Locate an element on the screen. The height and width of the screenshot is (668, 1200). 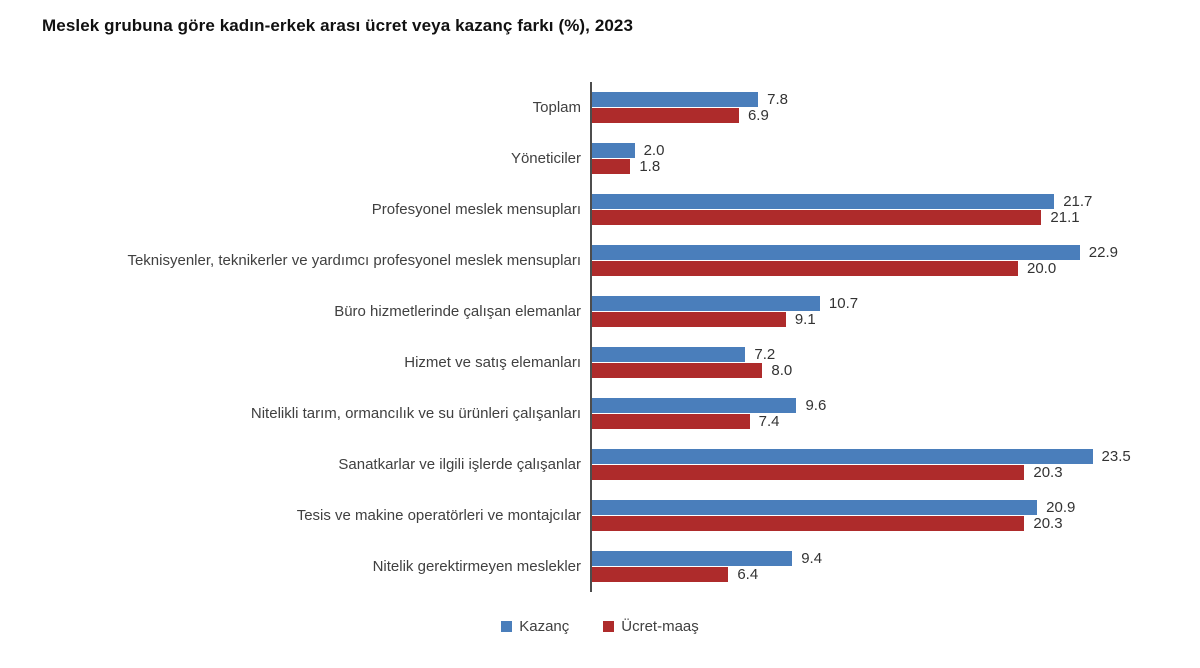
legend-label-kazanc: Kazanç is located at coordinates (544, 626).